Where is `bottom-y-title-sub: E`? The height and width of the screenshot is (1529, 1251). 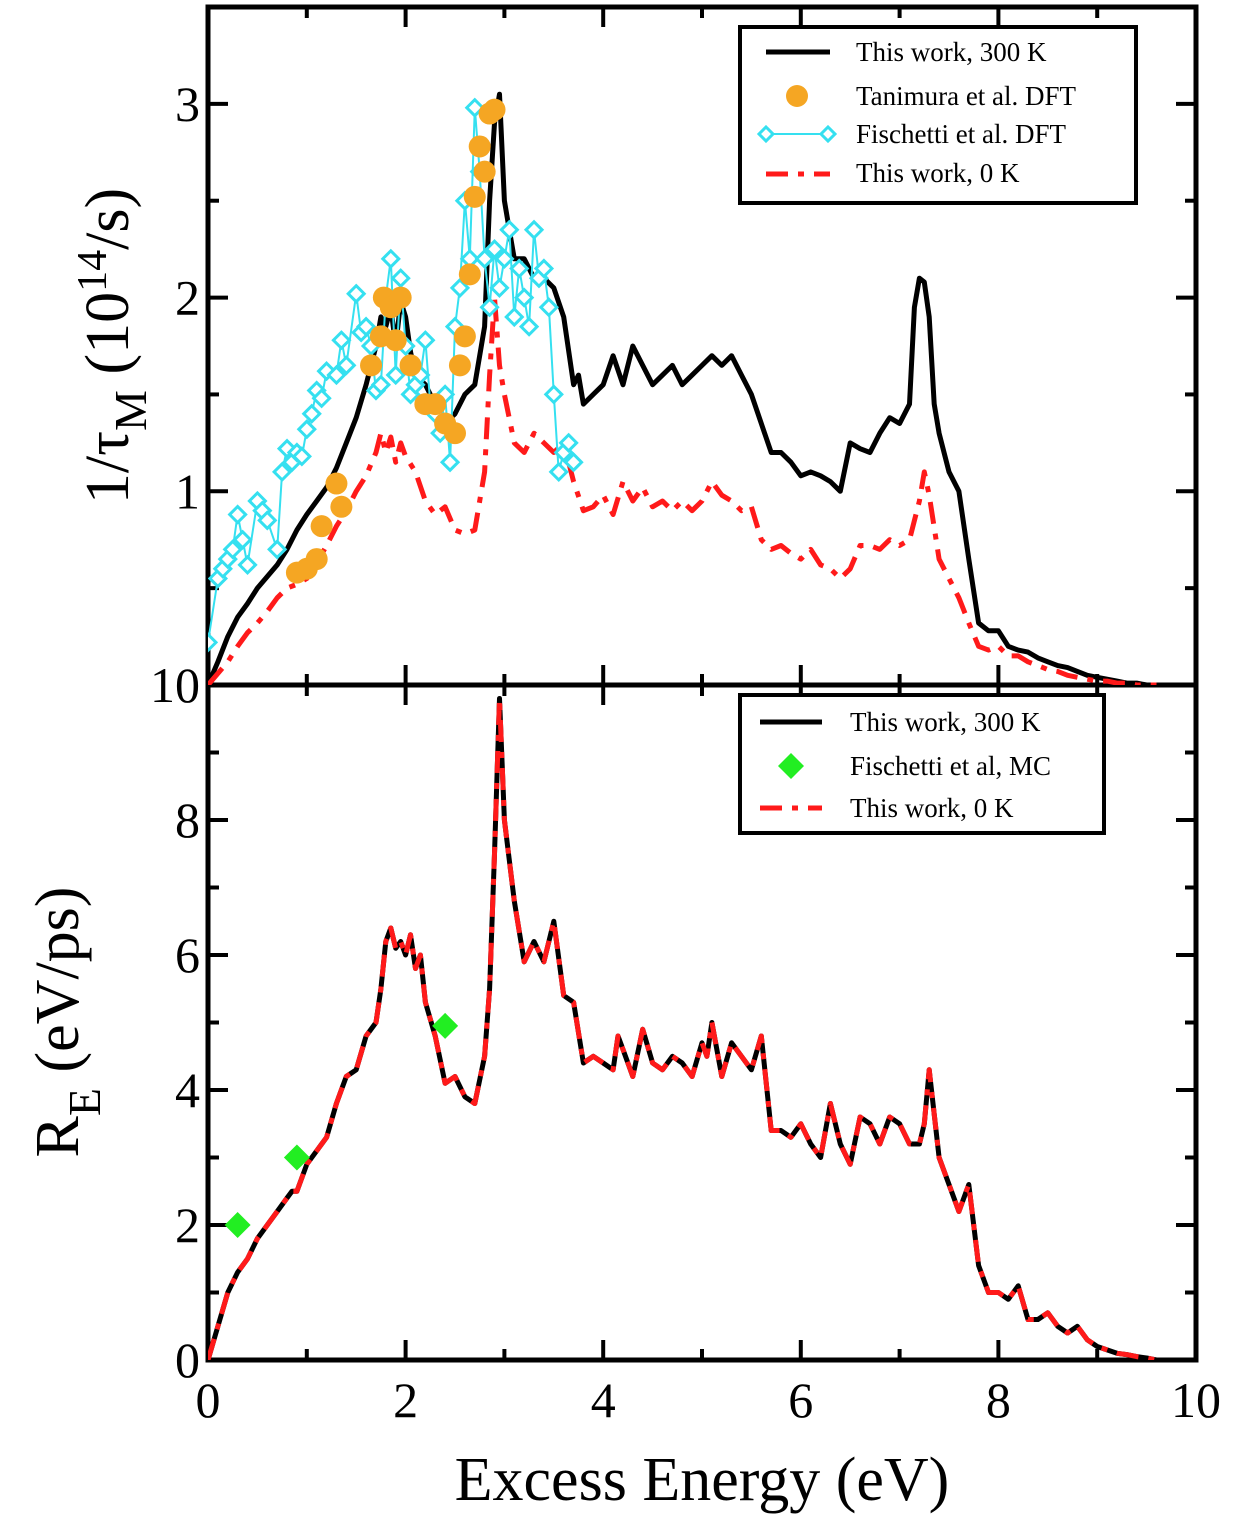
bottom-y-title-sub: E is located at coordinates (84, 1102).